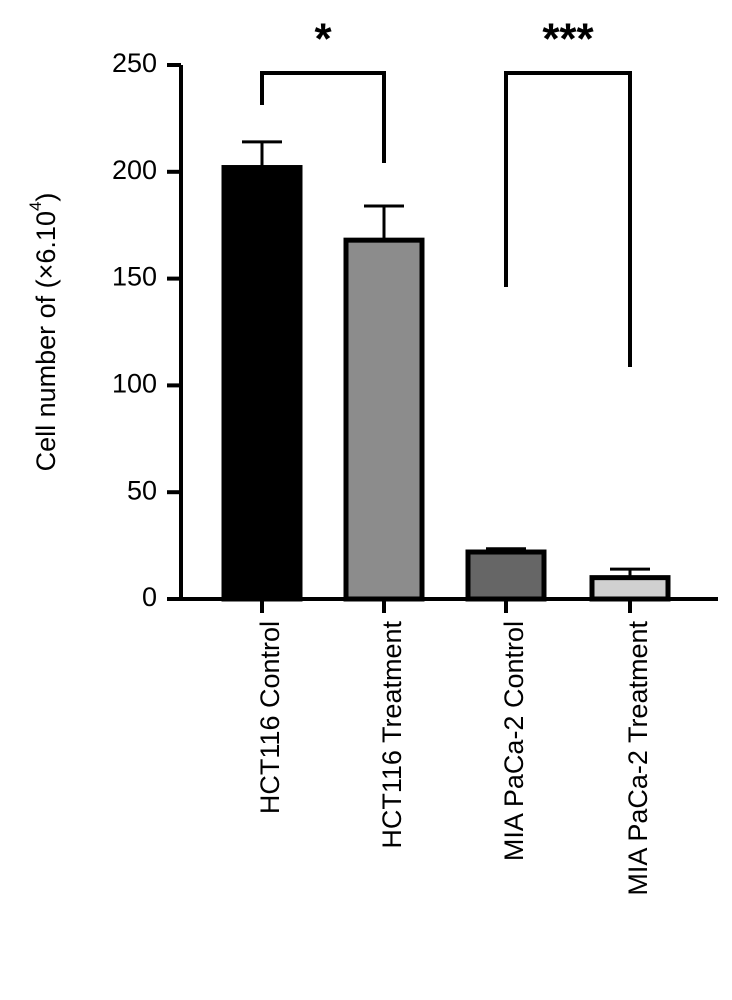  I want to click on x-category-label-4: MIA PaCa-2 Treatment, so click(638, 758).